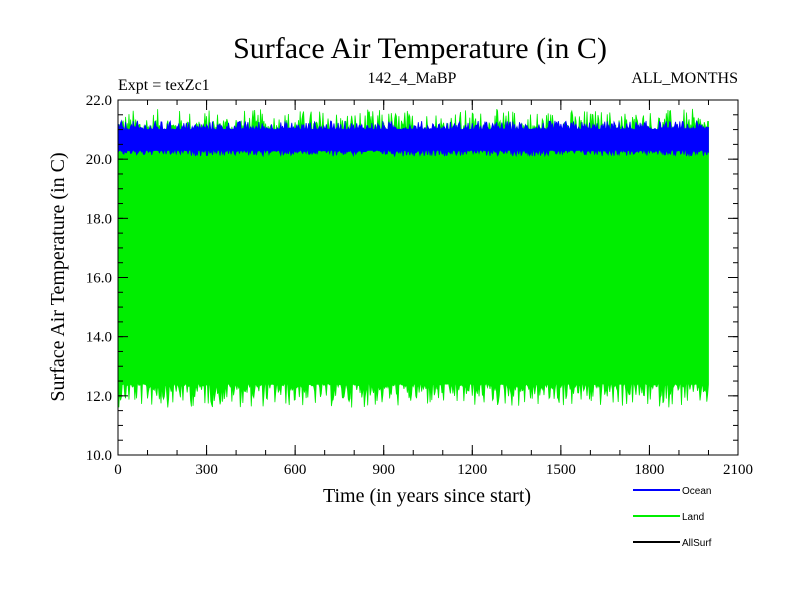 The height and width of the screenshot is (600, 800). I want to click on legend-label-allsurf: AllSurf, so click(697, 543).